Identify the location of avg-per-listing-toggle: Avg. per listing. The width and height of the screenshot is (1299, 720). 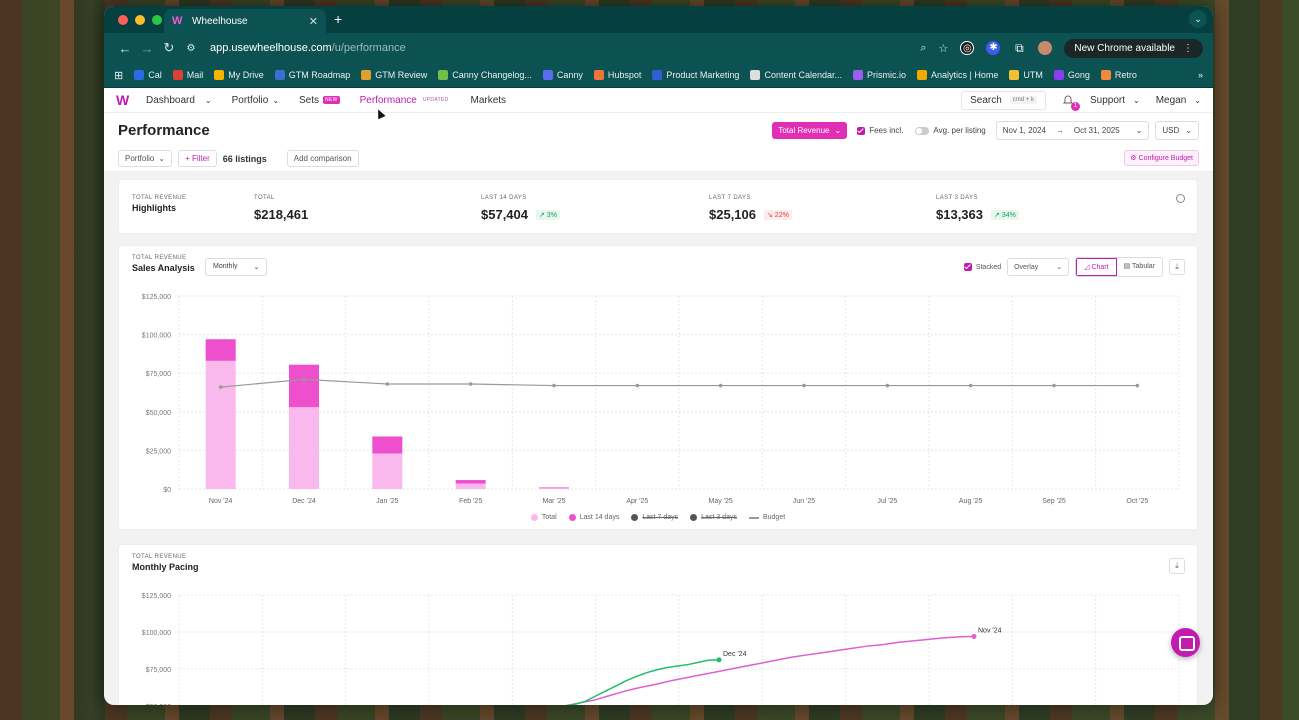
(950, 130).